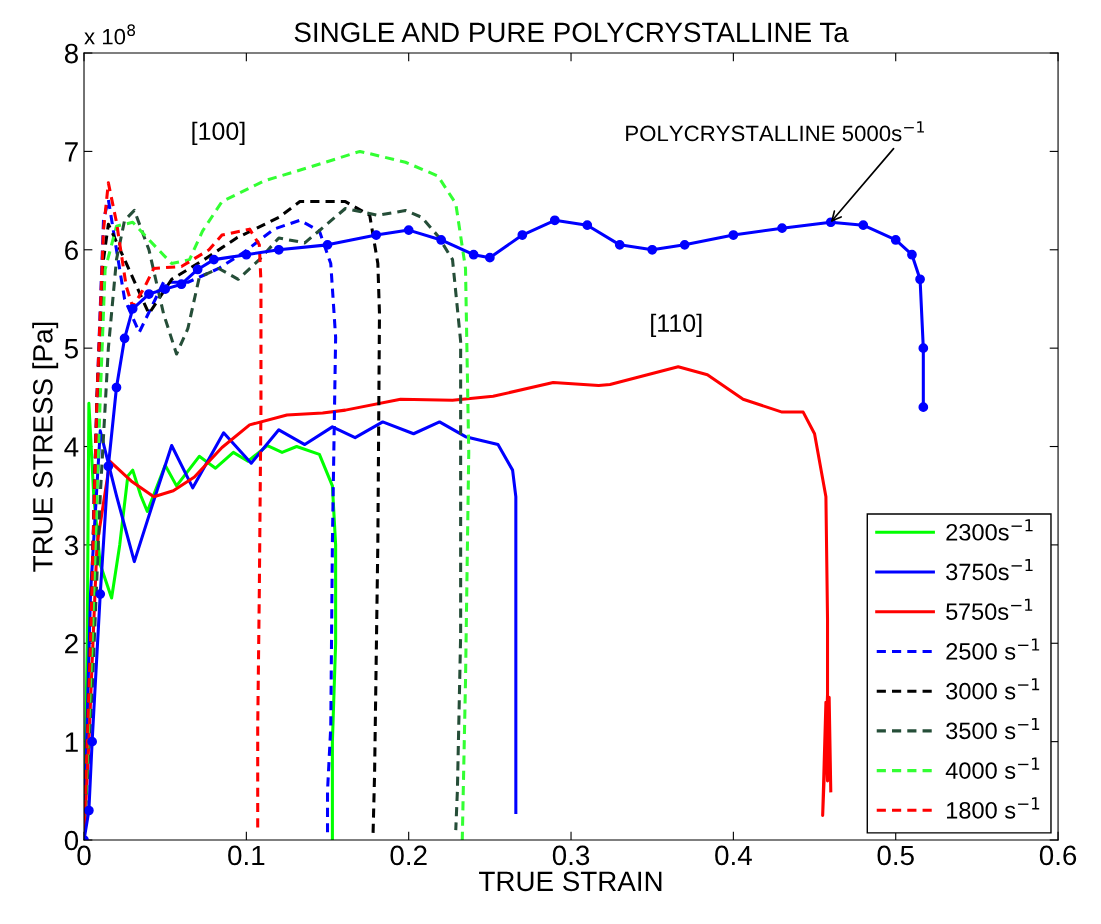 The width and height of the screenshot is (1101, 924). Describe the element at coordinates (570, 881) in the screenshot. I see `x-axis-title: TRUE STRAIN` at that location.